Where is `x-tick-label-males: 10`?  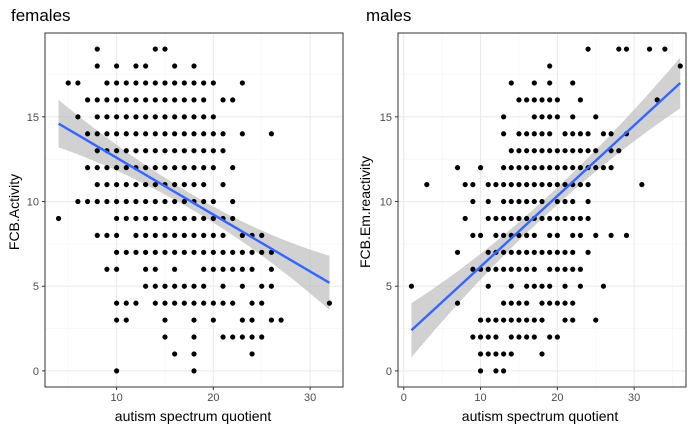 x-tick-label-males: 10 is located at coordinates (480, 398).